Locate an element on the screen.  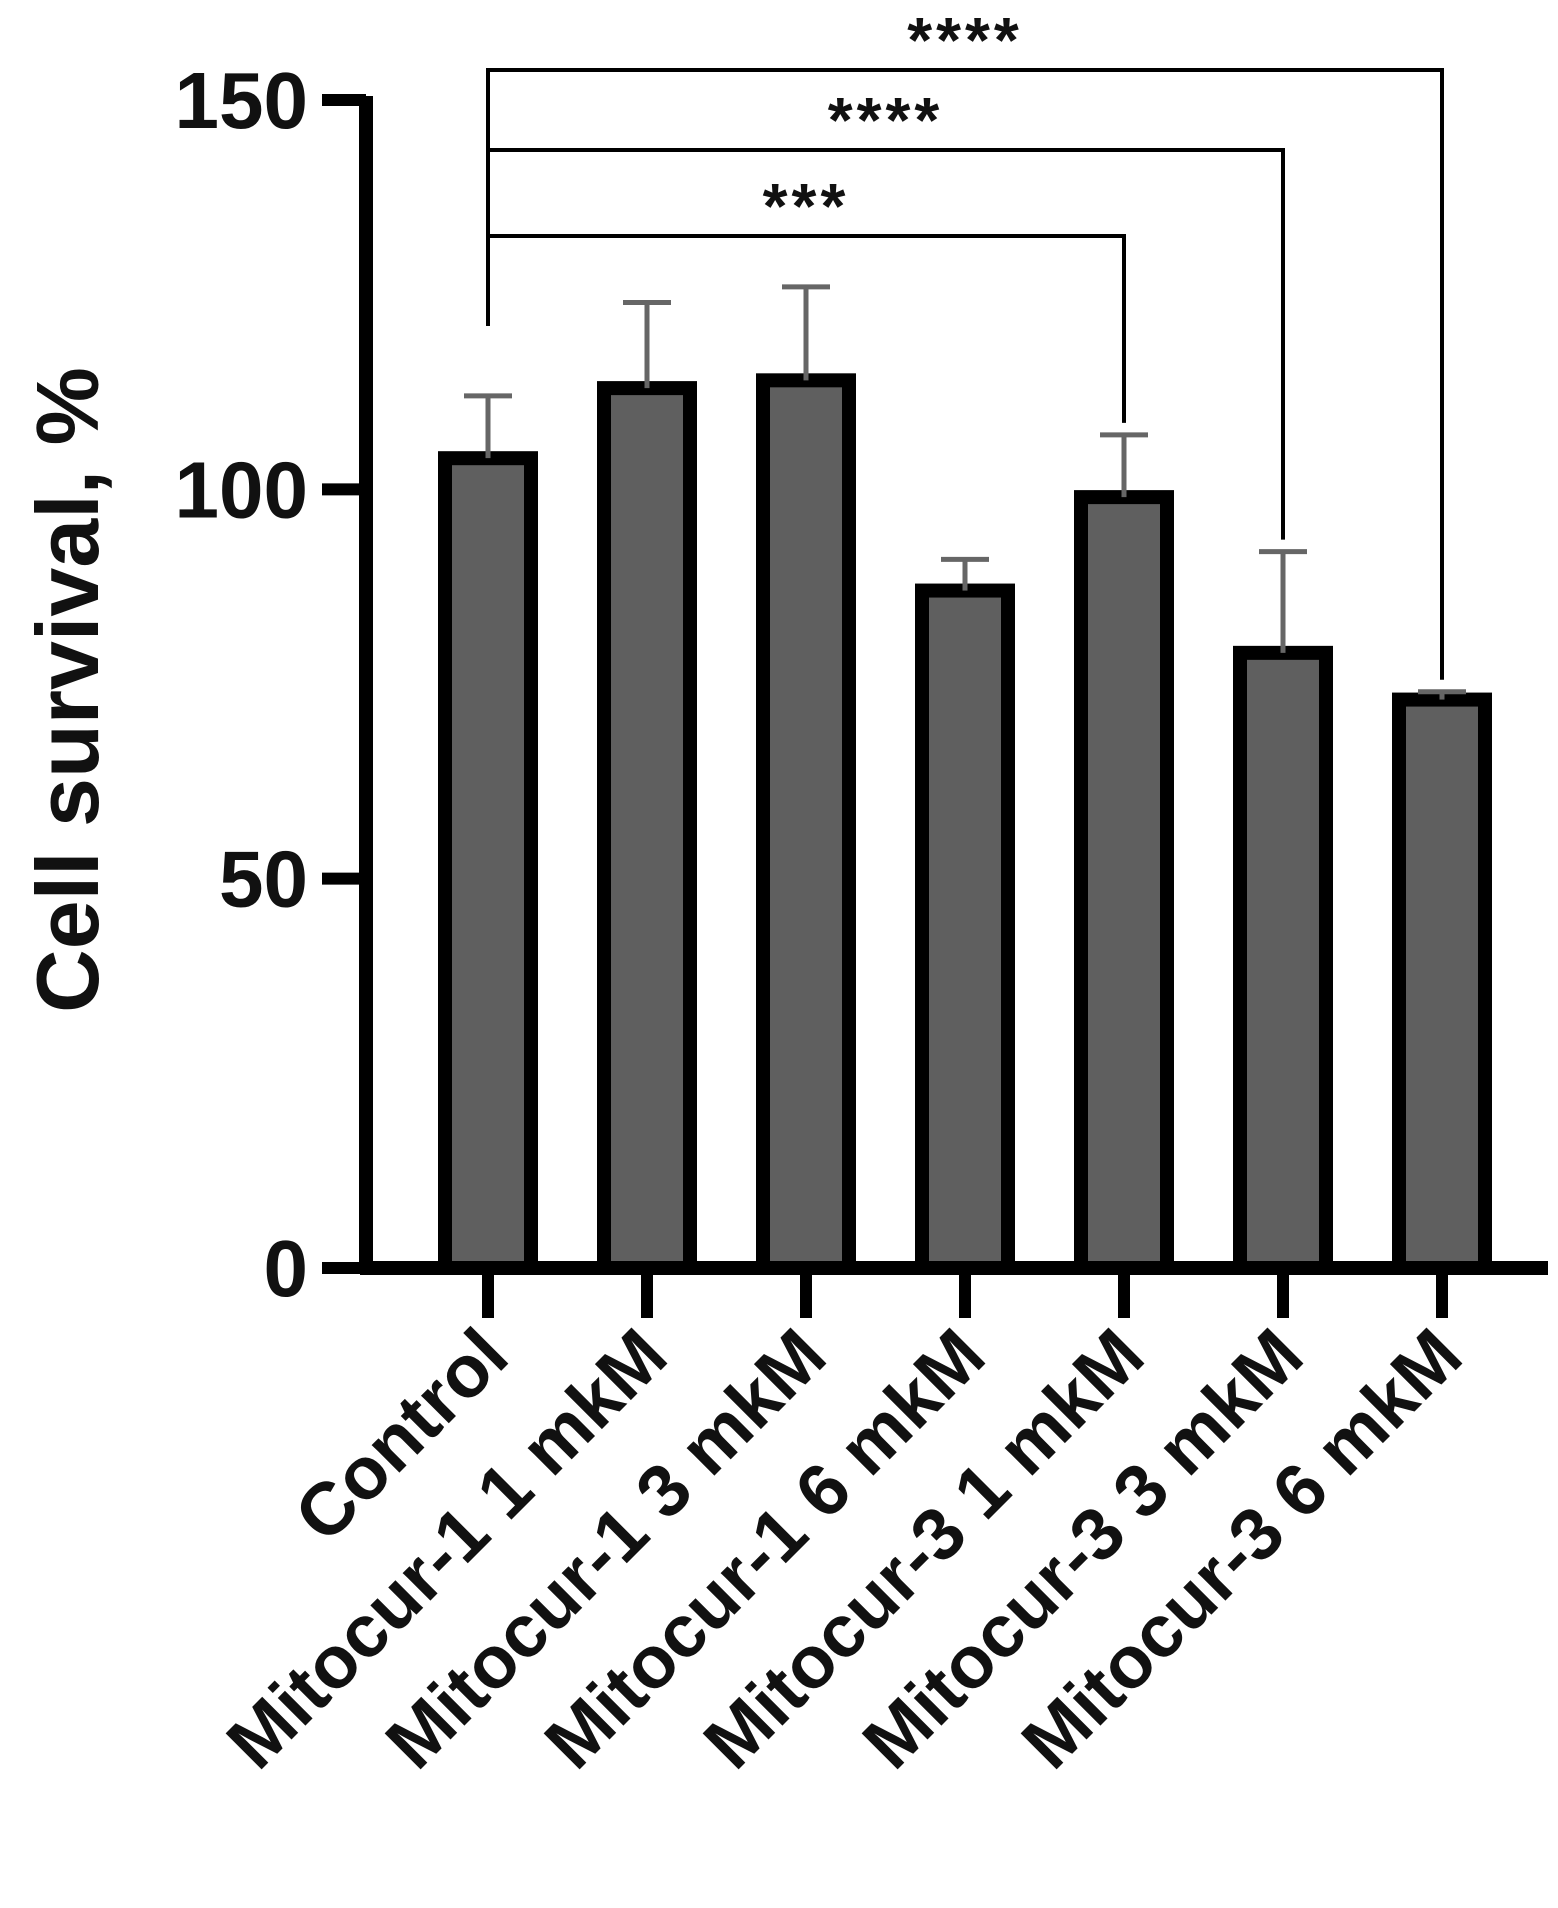
y-axis-title: Cell survival, % is located at coordinates (67, 690).